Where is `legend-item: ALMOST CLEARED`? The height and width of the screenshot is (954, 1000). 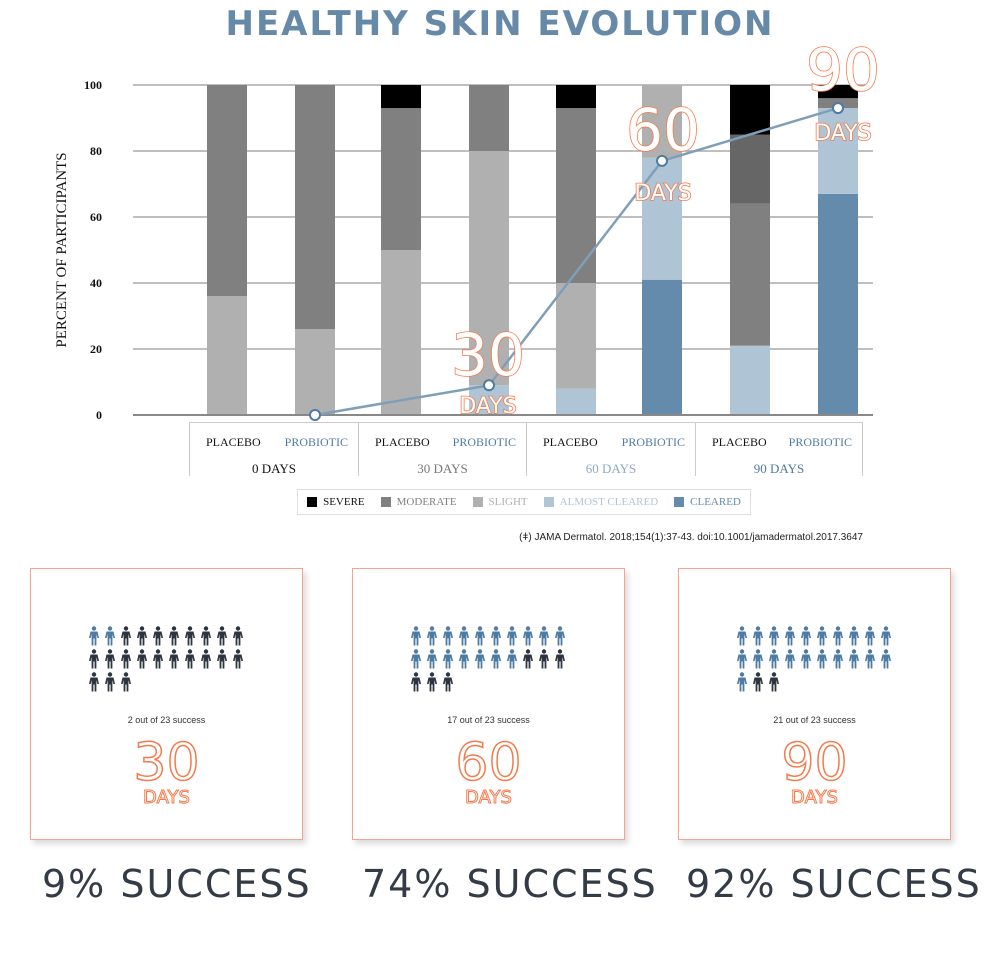
legend-item: ALMOST CLEARED is located at coordinates (601, 502).